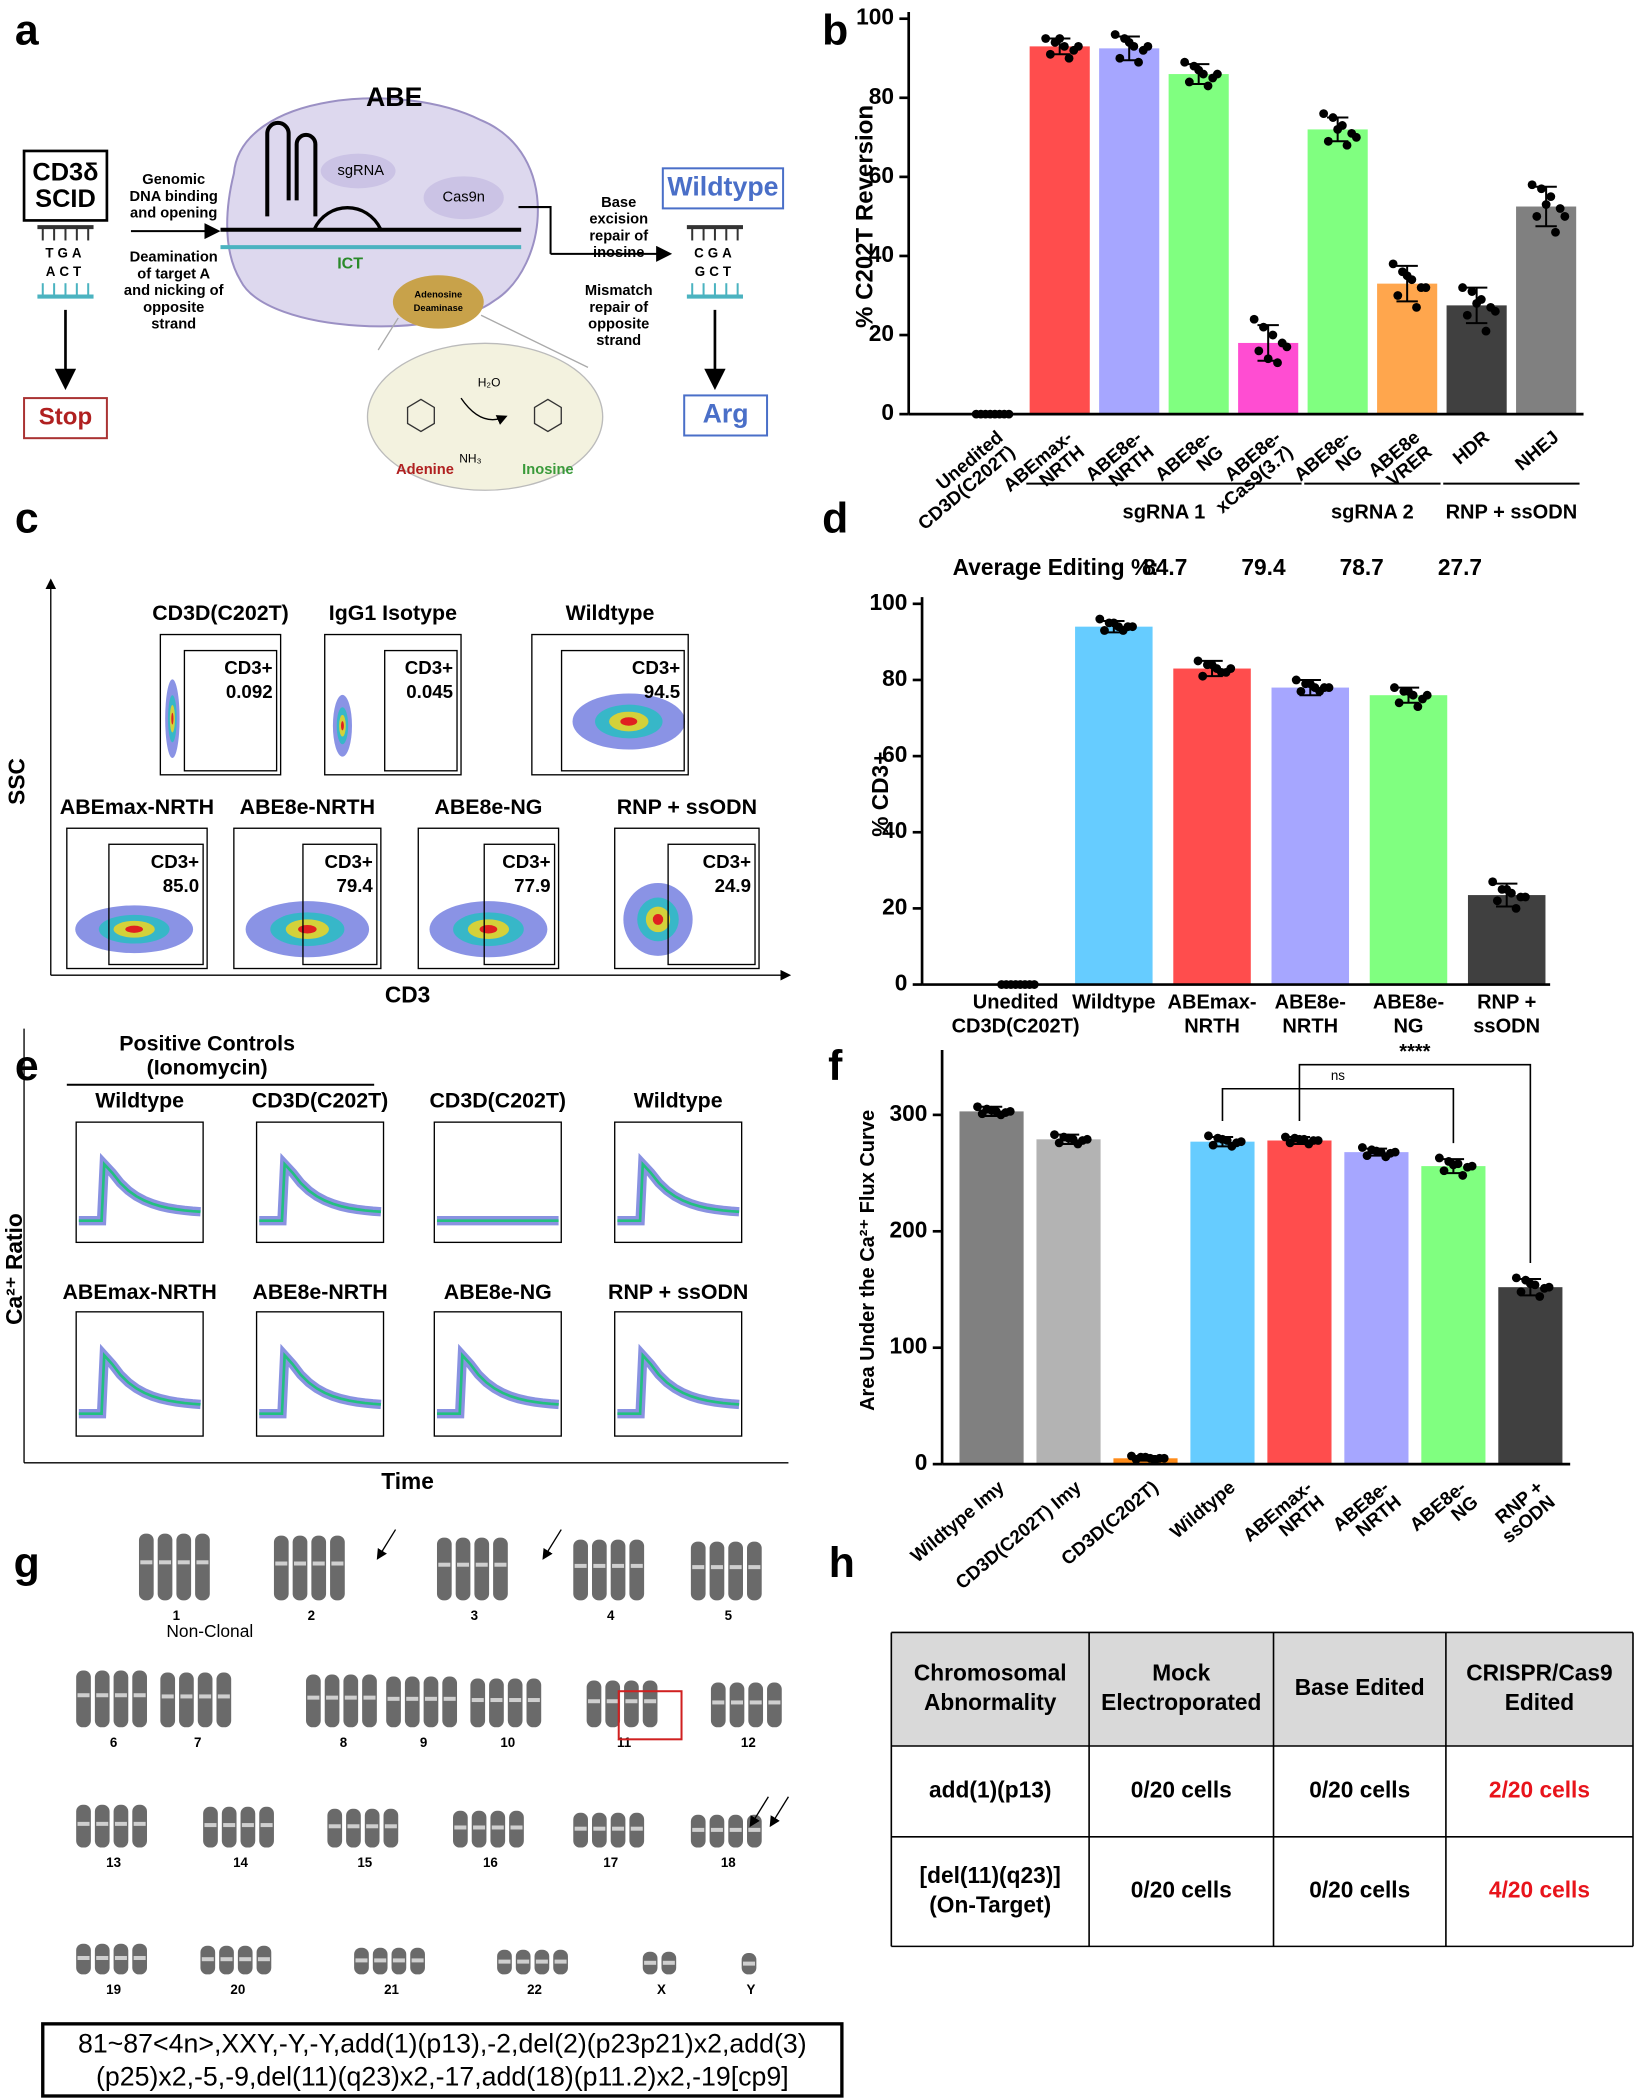 The width and height of the screenshot is (1637, 2100). I want to click on y-tick-label: 80, so click(881, 96).